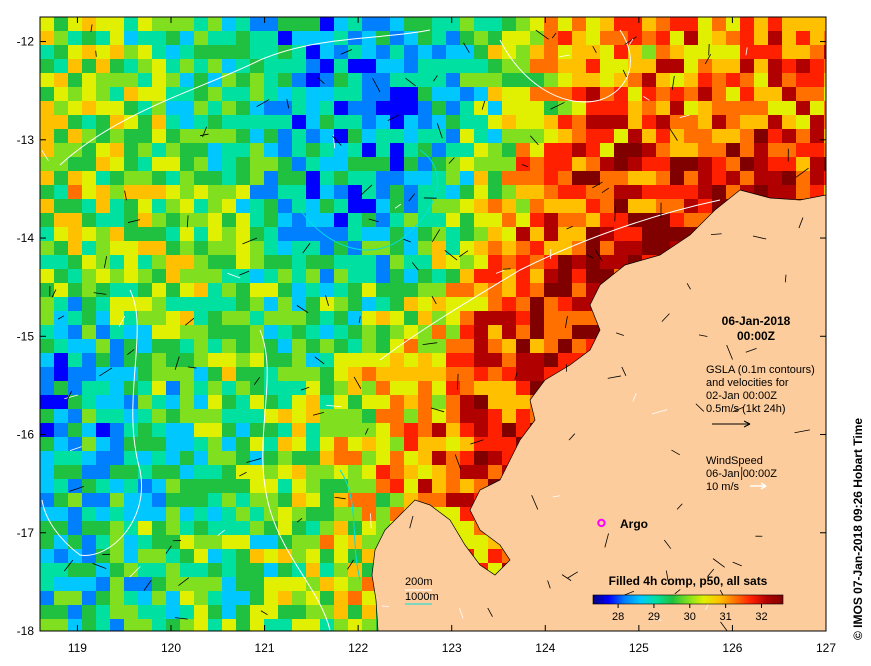 Image resolution: width=871 pixels, height=666 pixels. Describe the element at coordinates (545, 648) in the screenshot. I see `lon-tick-label: 124` at that location.